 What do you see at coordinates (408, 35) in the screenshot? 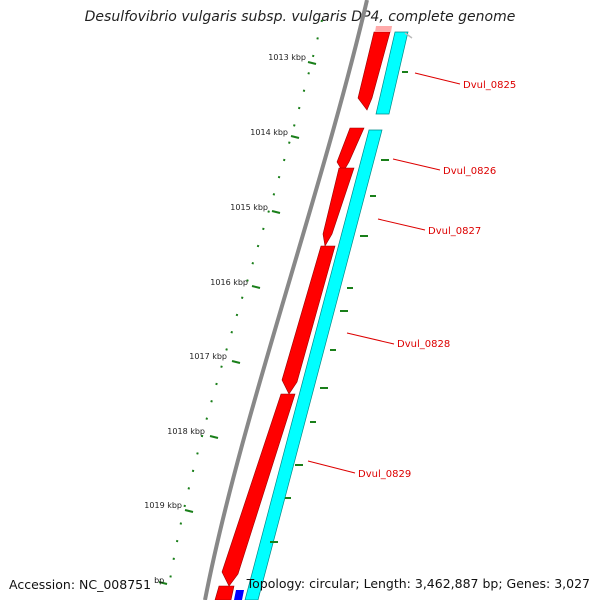
I see `faint-mark` at bounding box center [408, 35].